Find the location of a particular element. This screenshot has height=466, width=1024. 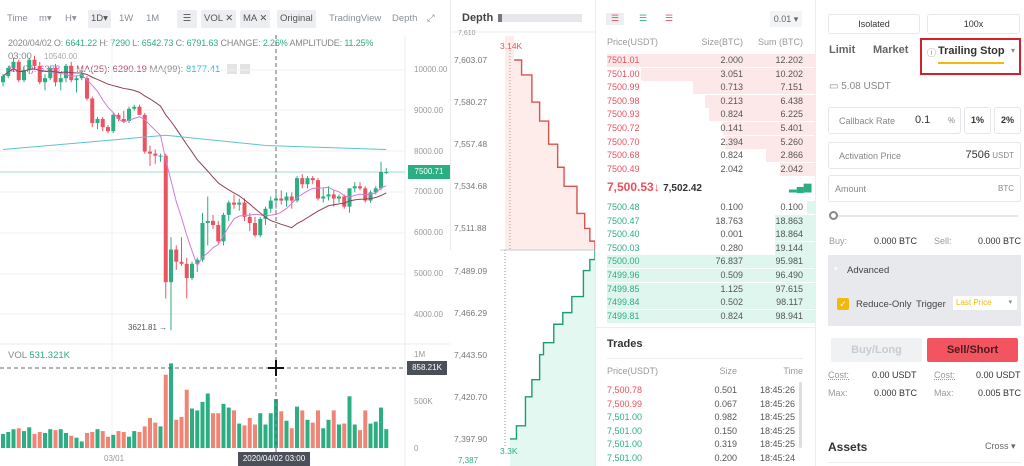

interval-1w: 1W is located at coordinates (126, 18).